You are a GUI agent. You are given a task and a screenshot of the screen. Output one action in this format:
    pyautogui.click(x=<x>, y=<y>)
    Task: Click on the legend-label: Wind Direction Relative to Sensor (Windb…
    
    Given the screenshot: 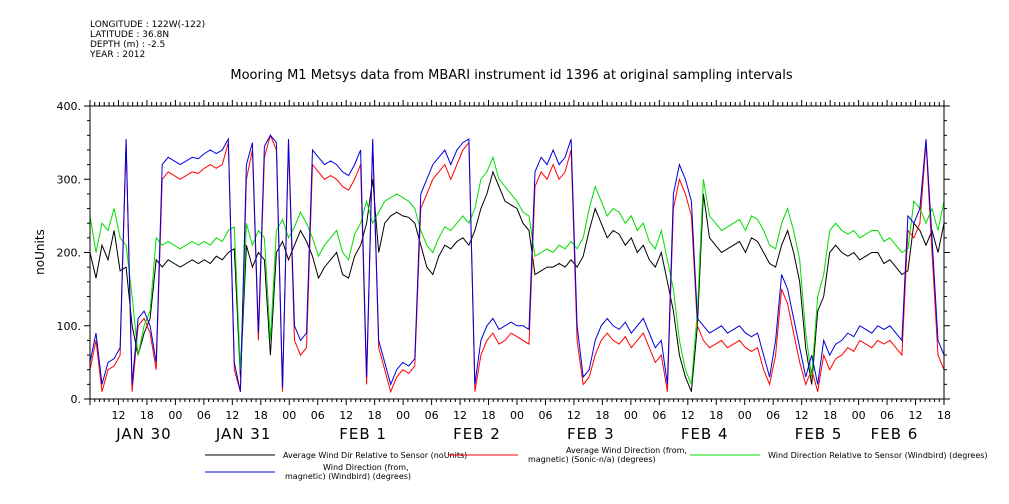 What is the action you would take?
    pyautogui.click(x=878, y=455)
    